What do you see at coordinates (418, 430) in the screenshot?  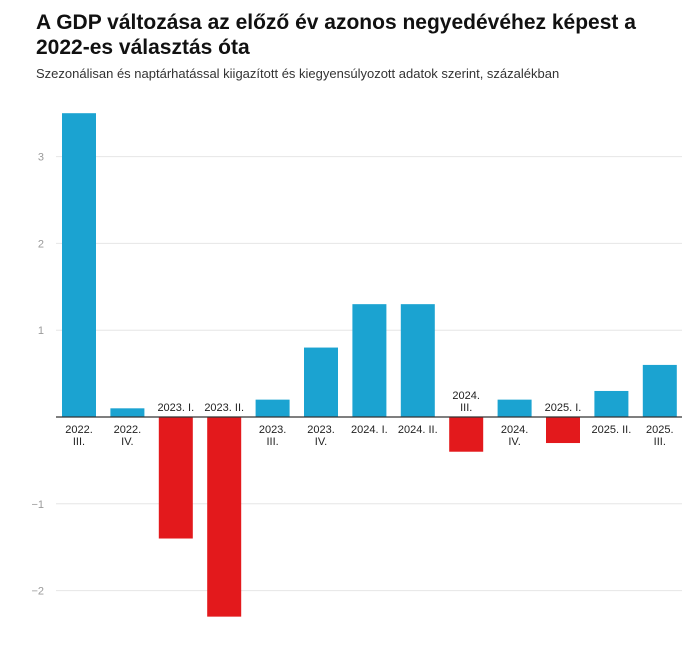 I see `x-category-label: 2024. II.` at bounding box center [418, 430].